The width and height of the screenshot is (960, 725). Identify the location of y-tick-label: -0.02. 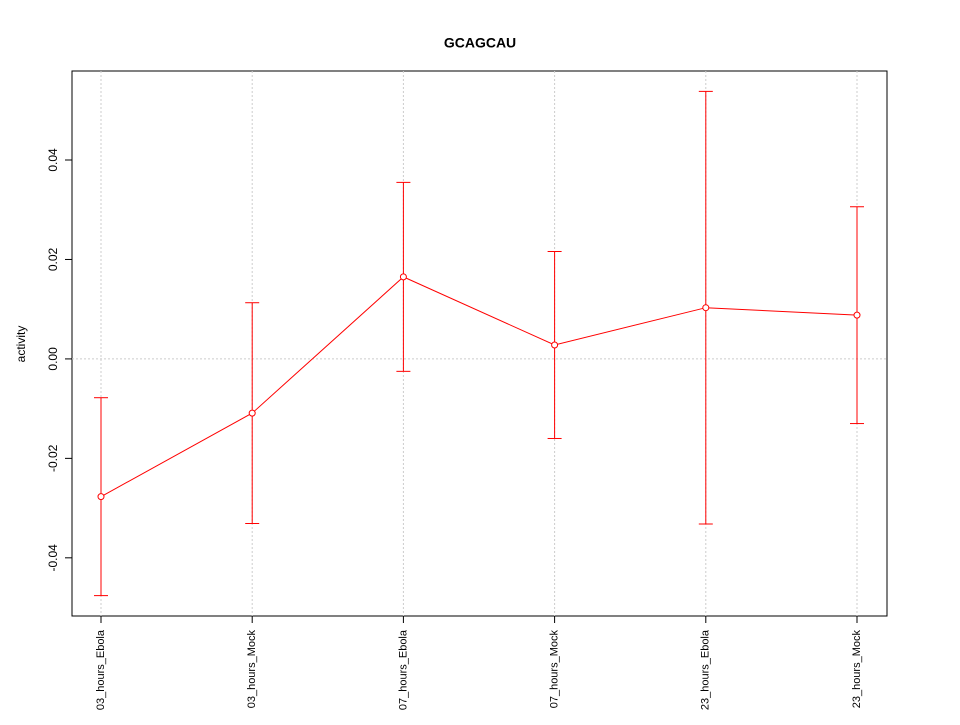
(53, 458).